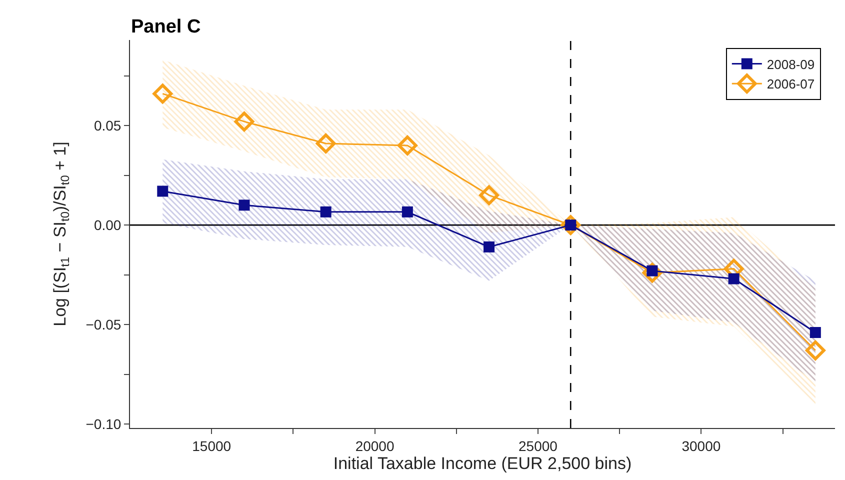 This screenshot has height=480, width=845. Describe the element at coordinates (104, 324) in the screenshot. I see `y-tick-label: −0.05` at that location.